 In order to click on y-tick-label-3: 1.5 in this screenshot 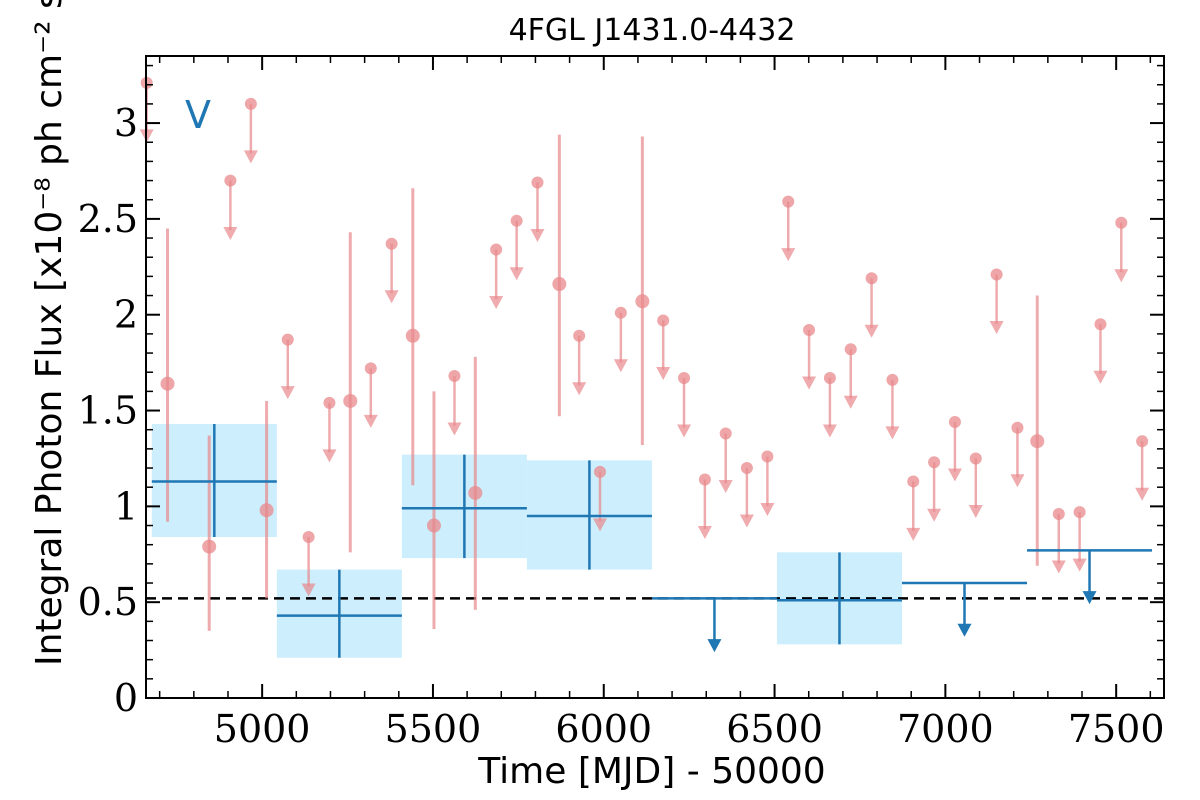, I will do `click(108, 411)`.